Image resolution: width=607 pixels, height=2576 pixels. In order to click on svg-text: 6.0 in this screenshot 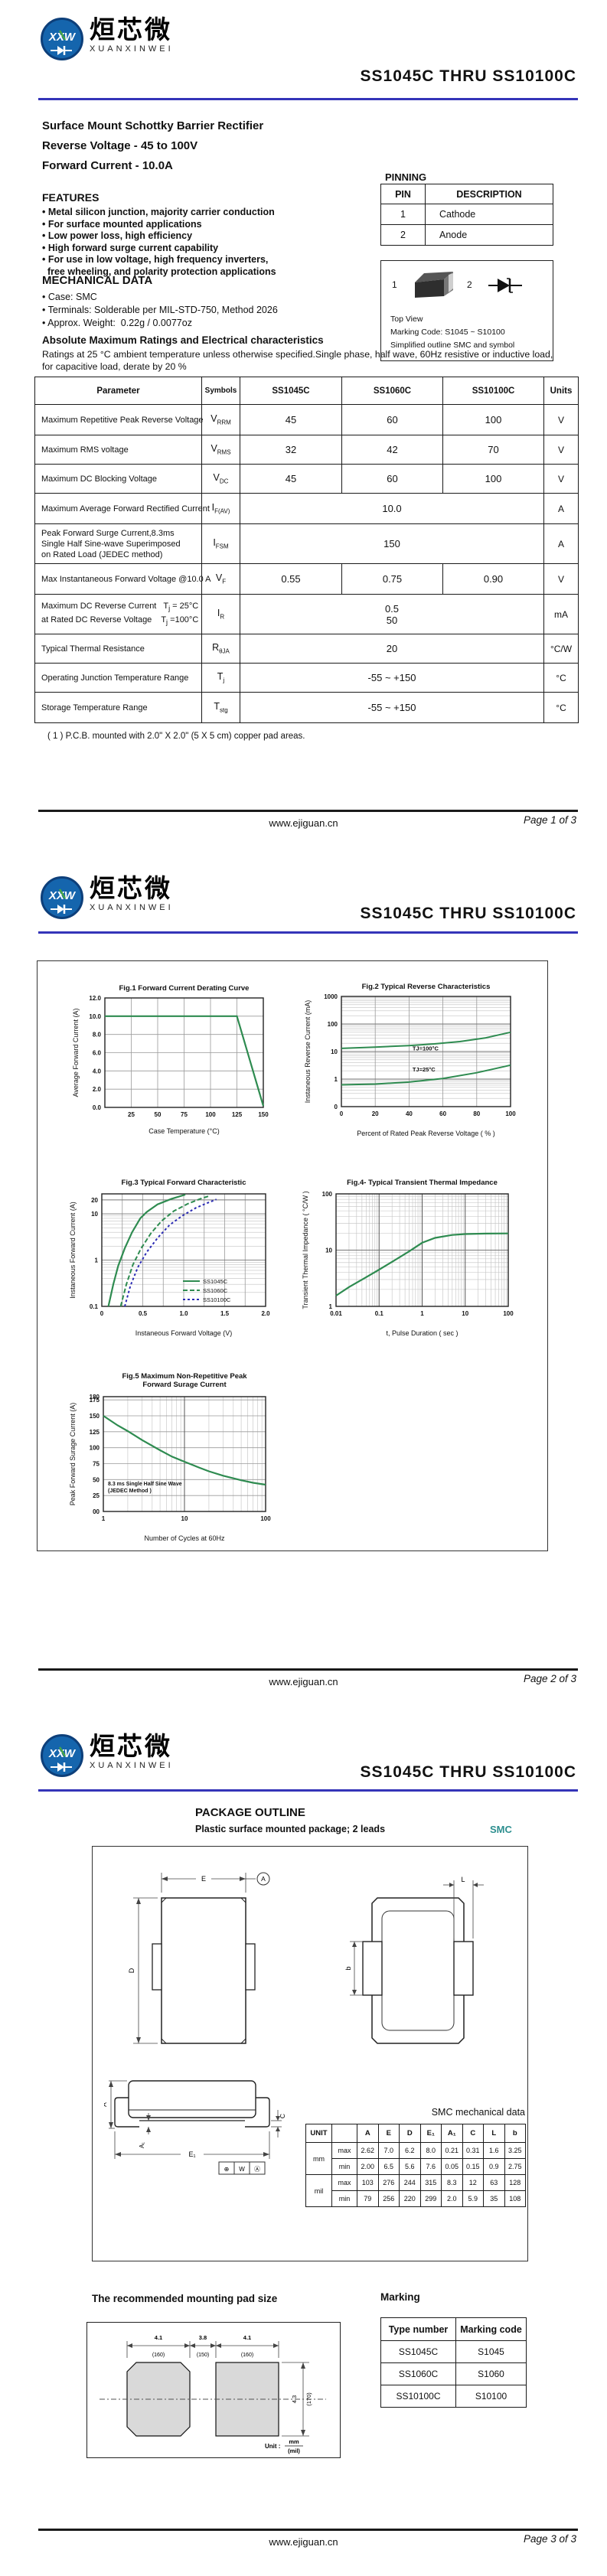, I will do `click(98, 1053)`.